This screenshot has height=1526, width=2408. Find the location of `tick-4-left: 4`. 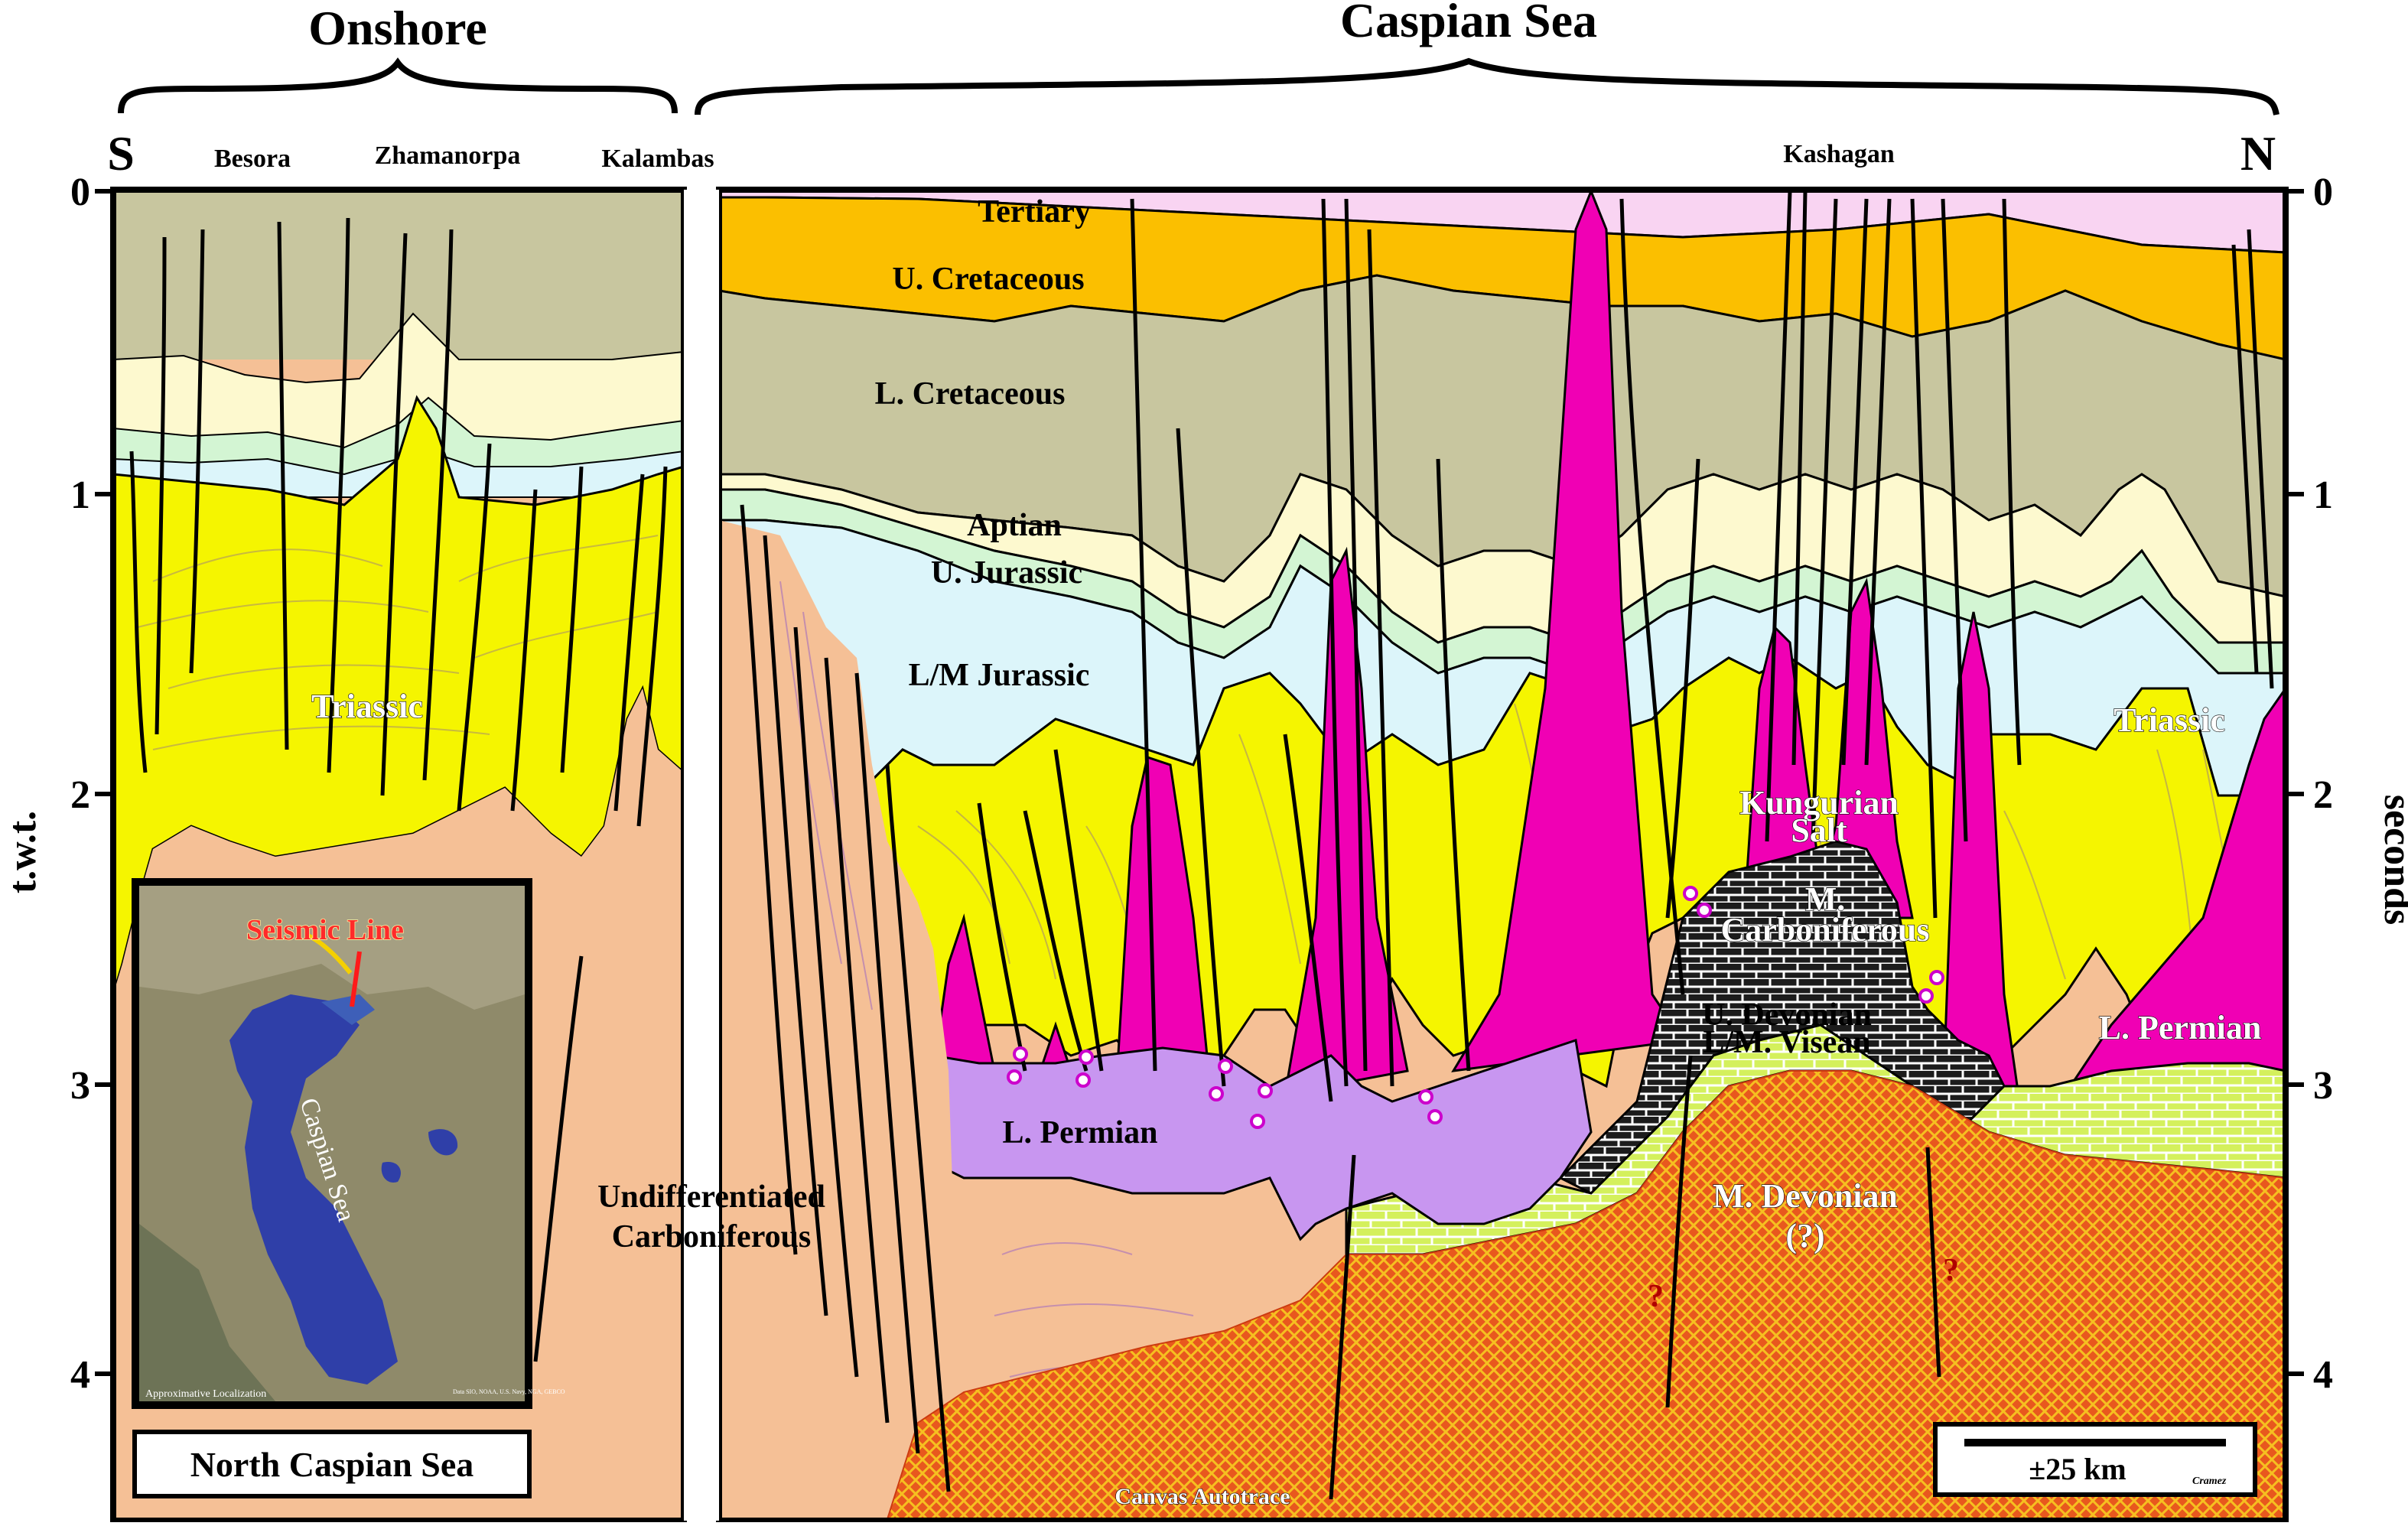

tick-4-left: 4 is located at coordinates (80, 1375).